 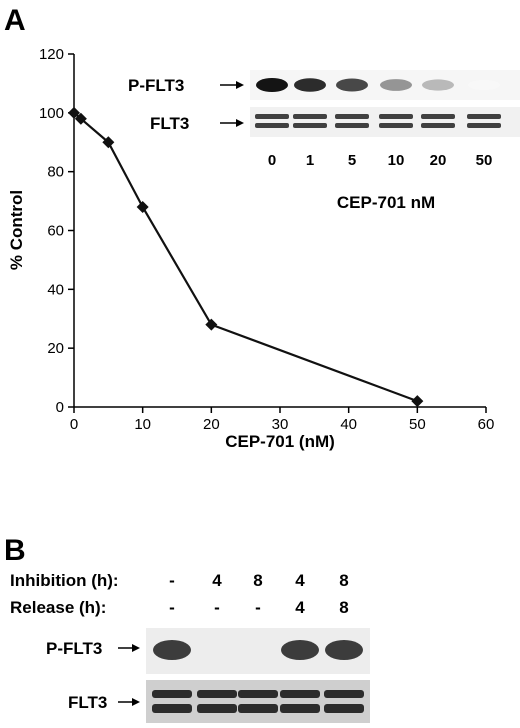 I want to click on y-tick-label: 120, so click(x=51, y=54).